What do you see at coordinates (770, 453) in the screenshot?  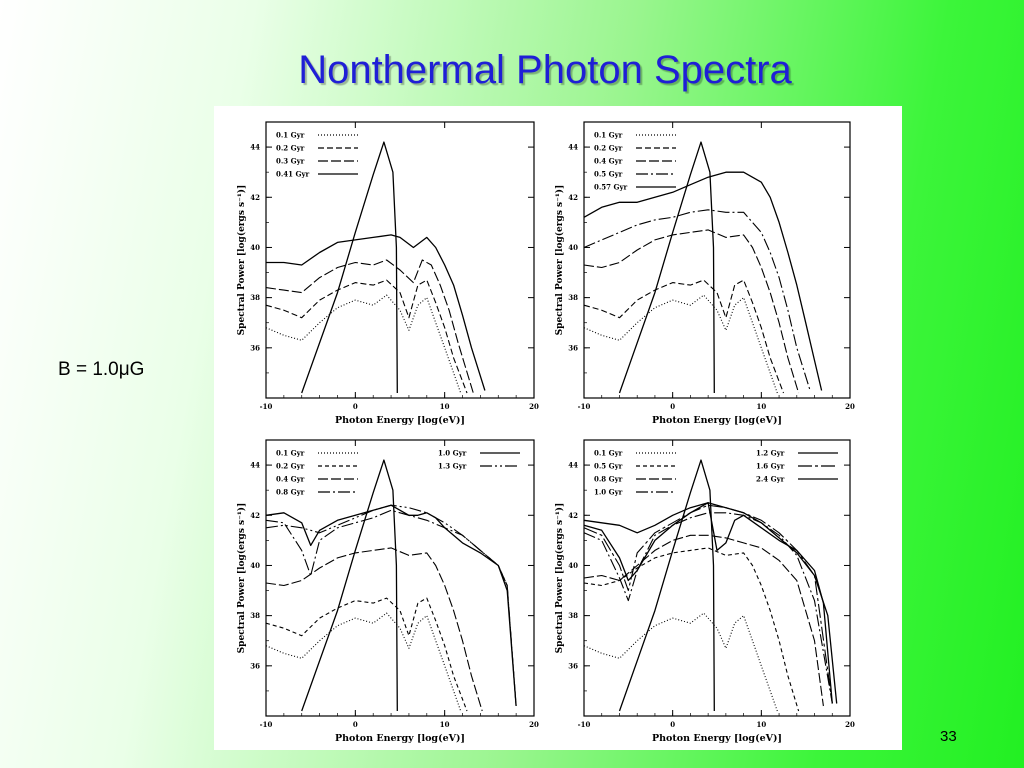 I see `legend-label: 1.2 Gyr` at bounding box center [770, 453].